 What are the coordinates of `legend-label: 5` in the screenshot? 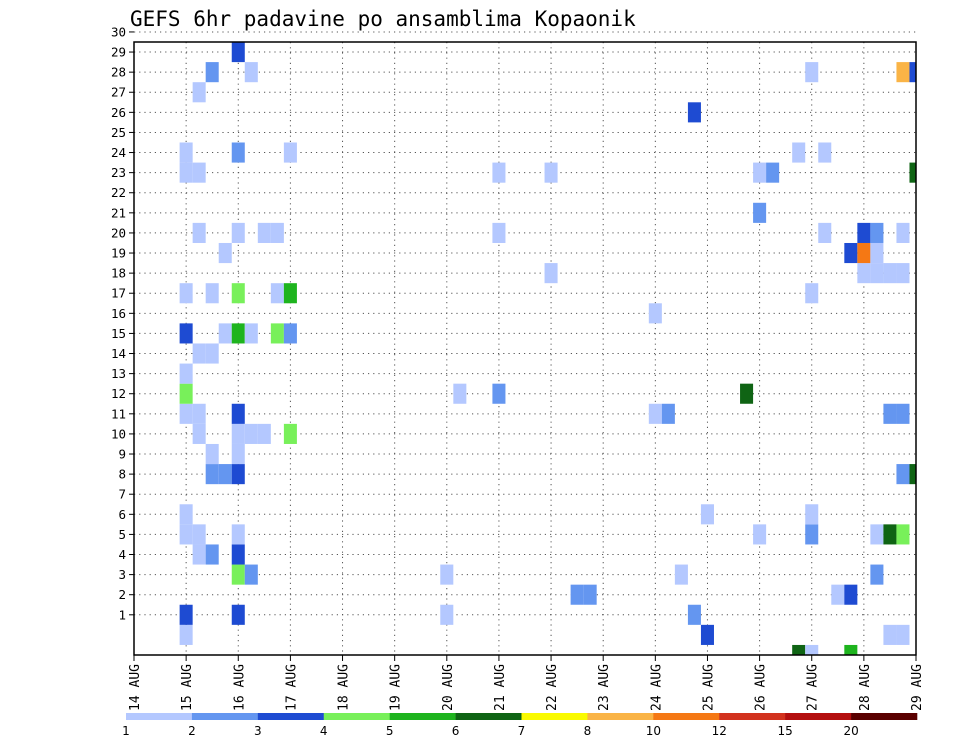 It's located at (390, 731).